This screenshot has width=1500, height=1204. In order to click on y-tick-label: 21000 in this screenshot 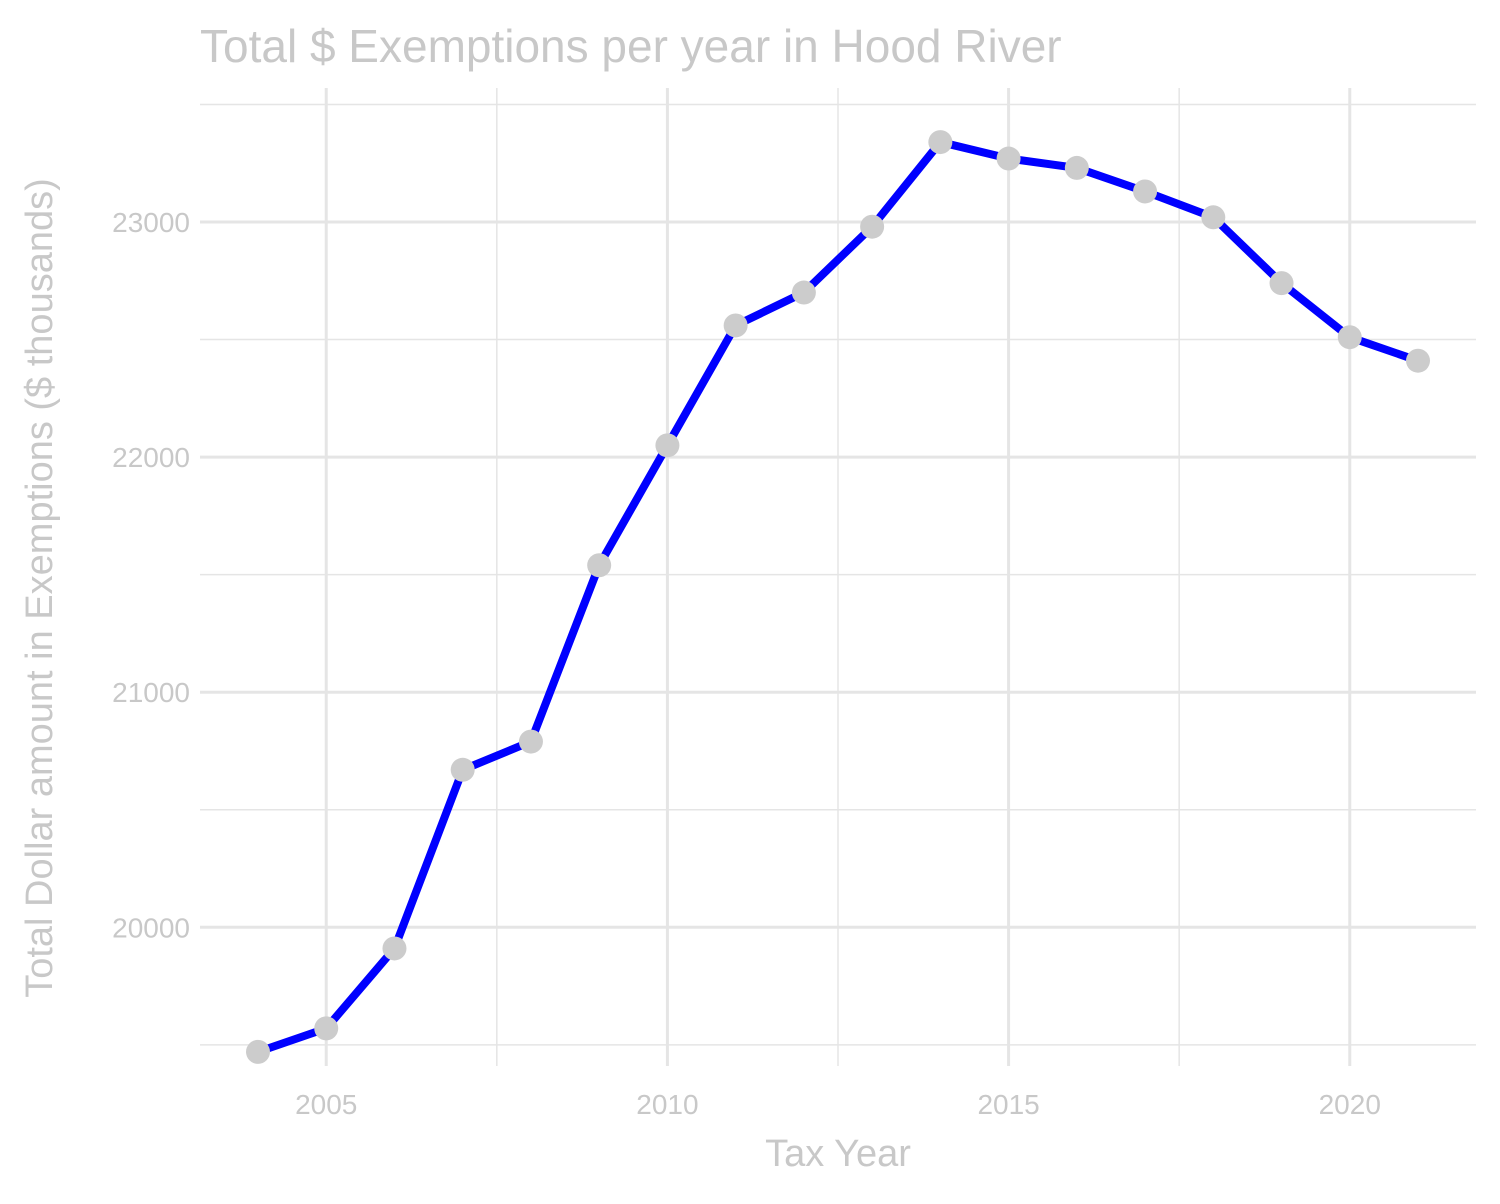, I will do `click(151, 692)`.